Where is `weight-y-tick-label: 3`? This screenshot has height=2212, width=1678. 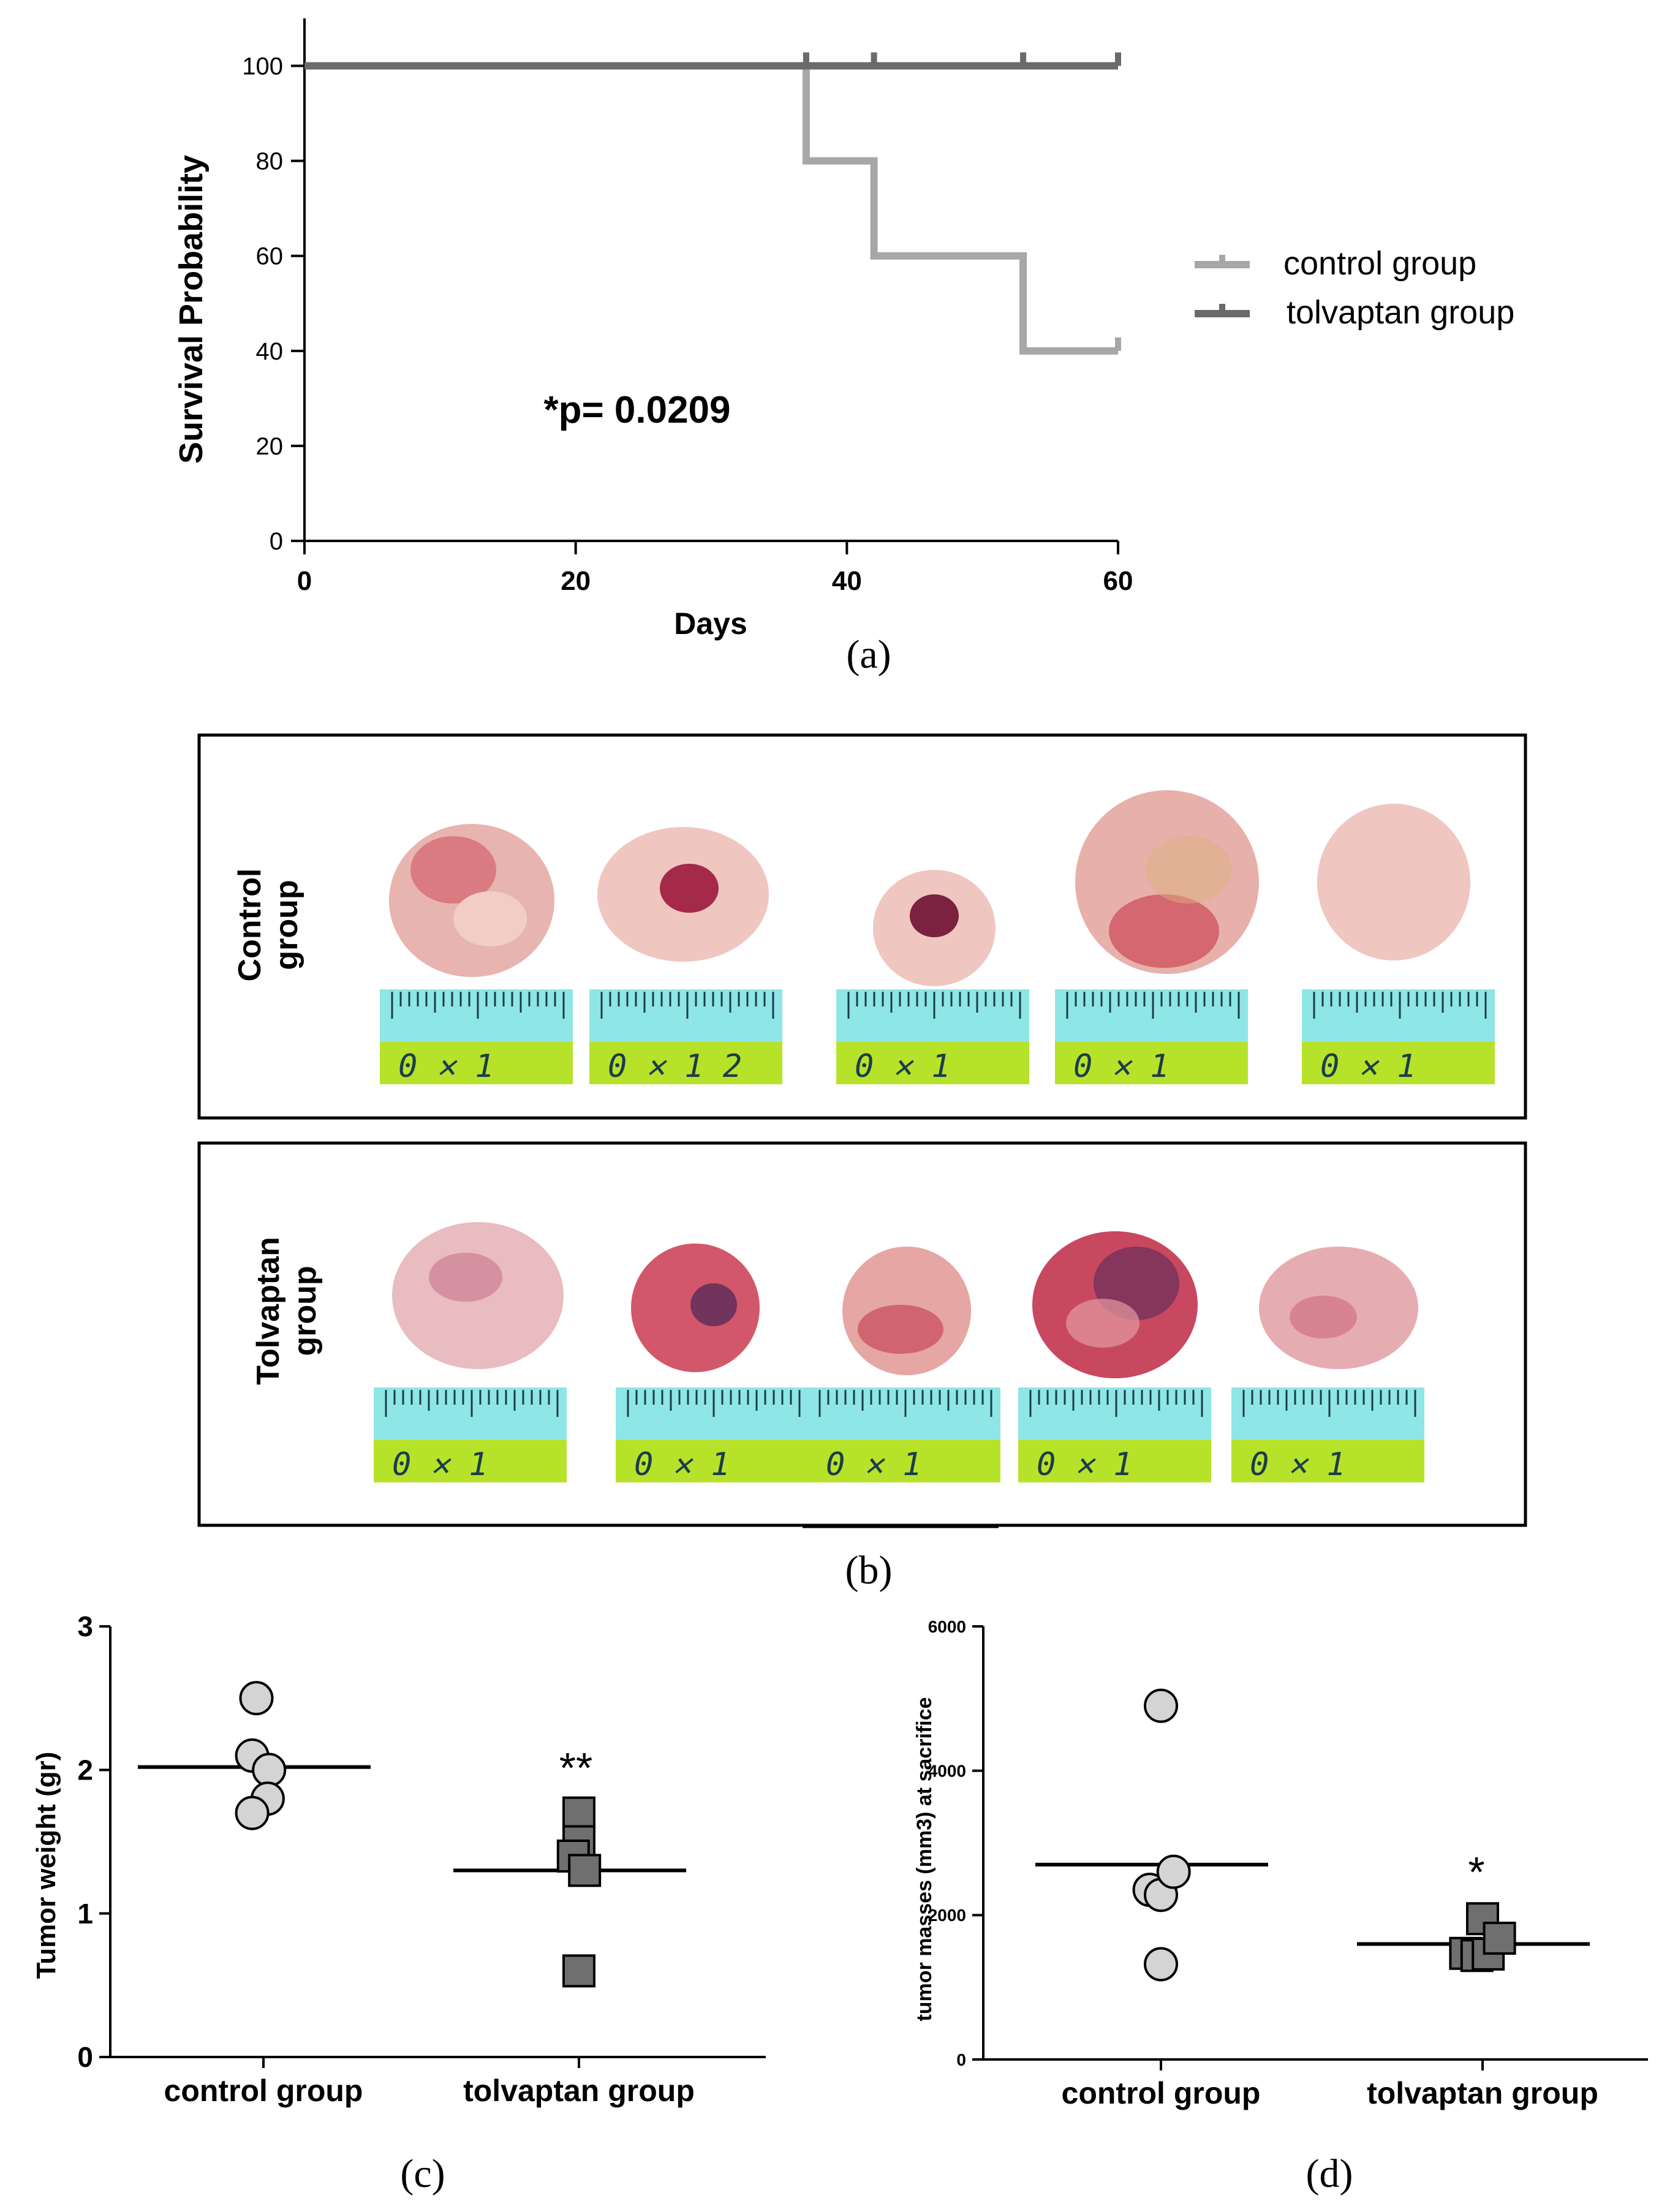 weight-y-tick-label: 3 is located at coordinates (85, 1626).